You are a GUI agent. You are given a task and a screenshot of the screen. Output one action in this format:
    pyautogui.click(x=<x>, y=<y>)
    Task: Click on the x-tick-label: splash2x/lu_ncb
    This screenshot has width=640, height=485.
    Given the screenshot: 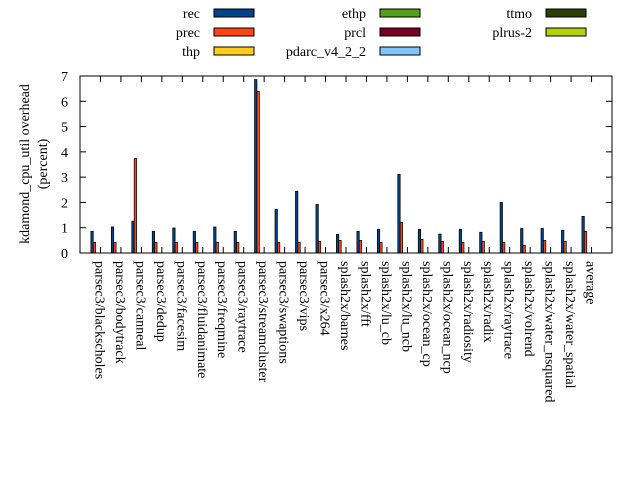 What is the action you would take?
    pyautogui.click(x=405, y=306)
    